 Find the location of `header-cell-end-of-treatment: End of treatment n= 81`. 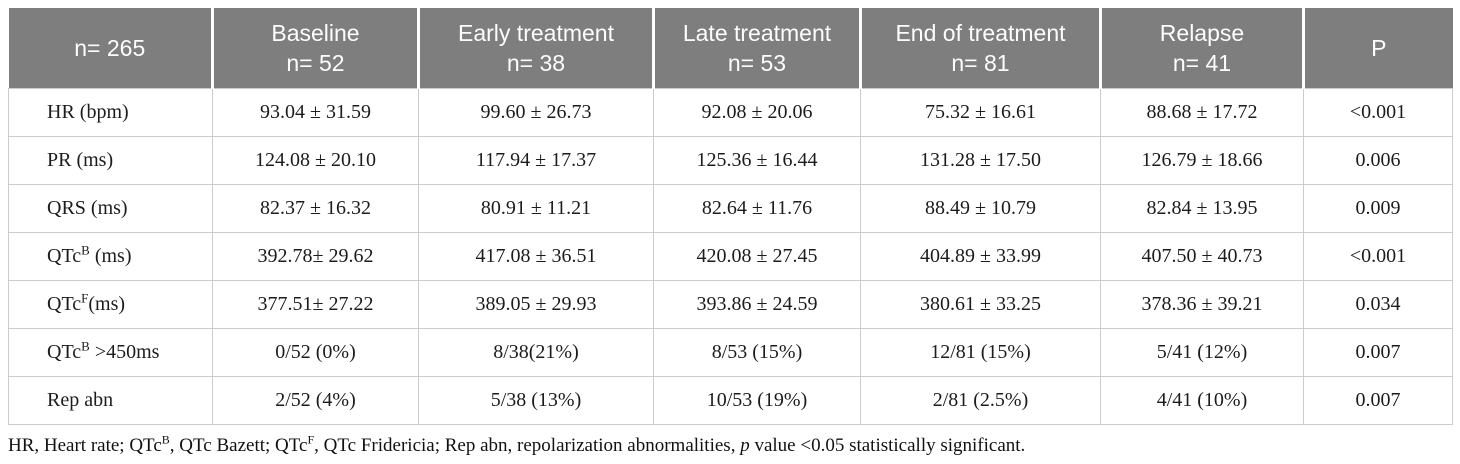

header-cell-end-of-treatment: End of treatment n= 81 is located at coordinates (980, 48).